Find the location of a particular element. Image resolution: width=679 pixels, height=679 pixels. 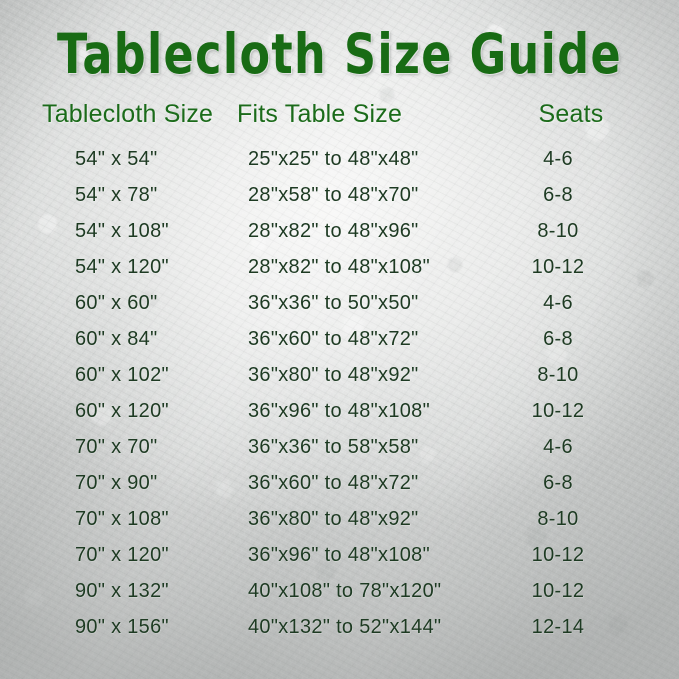

cell-tablecloth-size: 70" x 70" is located at coordinates (116, 447).